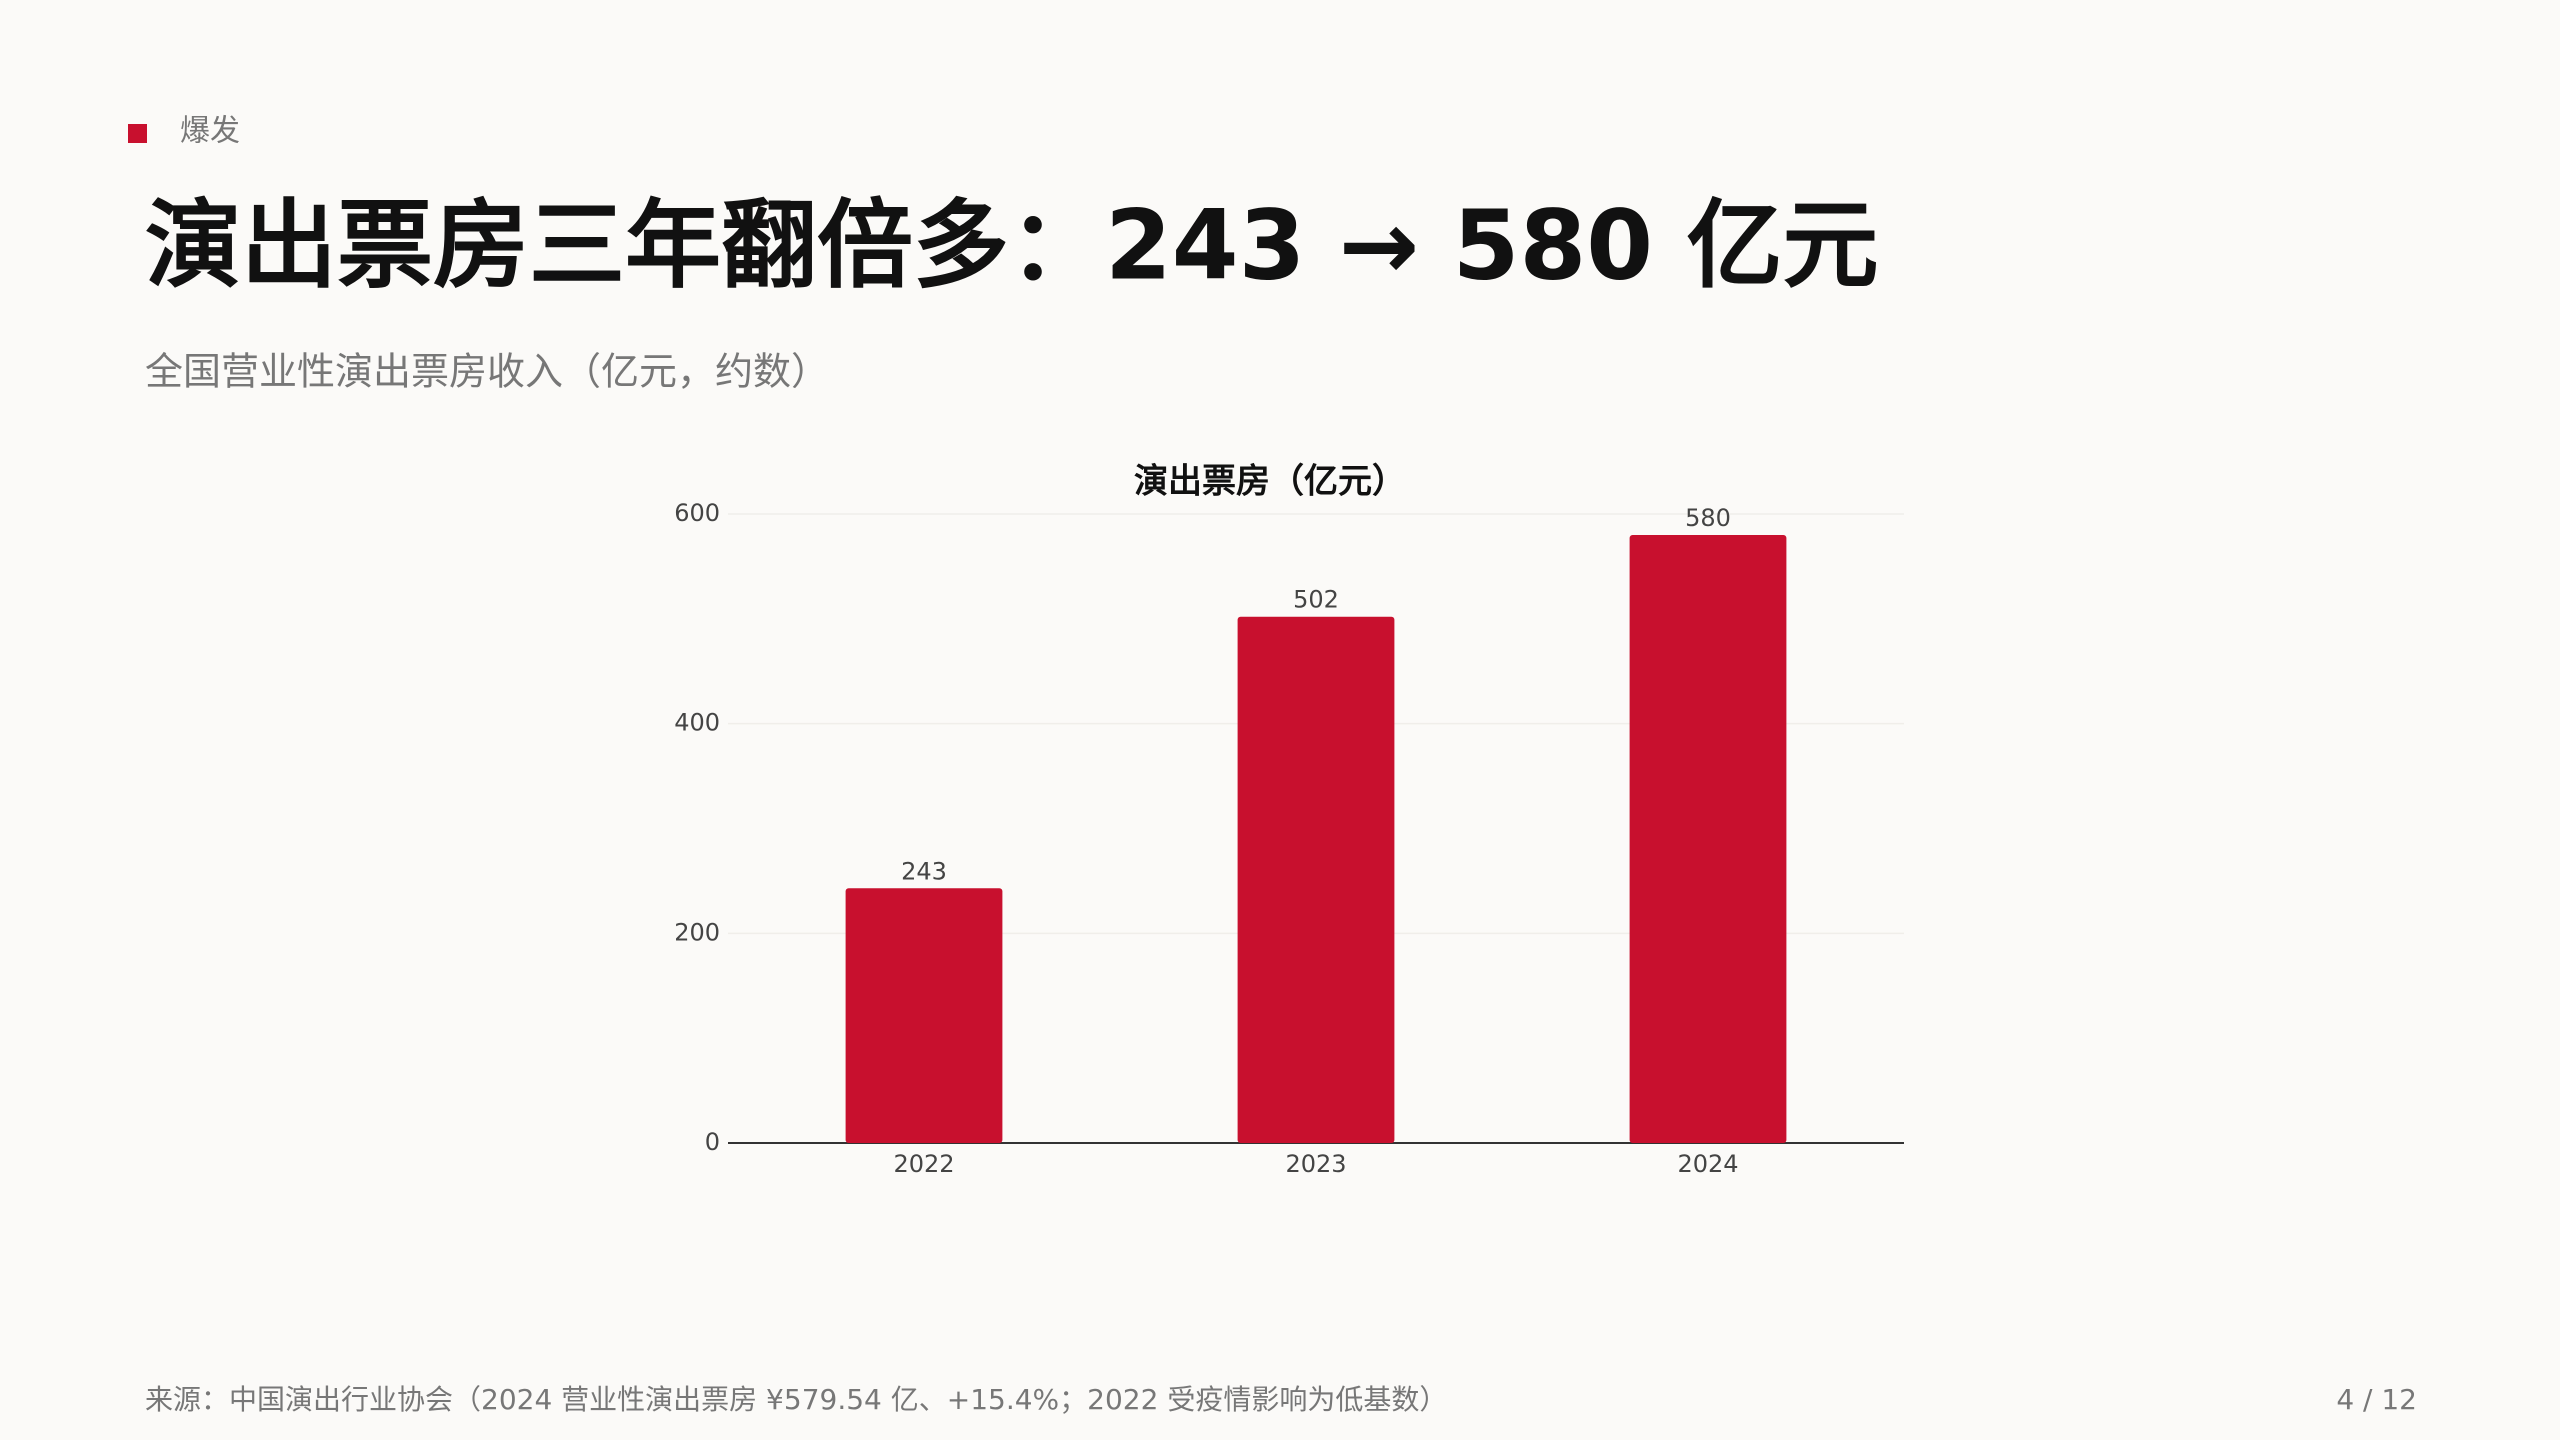  What do you see at coordinates (137, 133) in the screenshot?
I see `section-marker` at bounding box center [137, 133].